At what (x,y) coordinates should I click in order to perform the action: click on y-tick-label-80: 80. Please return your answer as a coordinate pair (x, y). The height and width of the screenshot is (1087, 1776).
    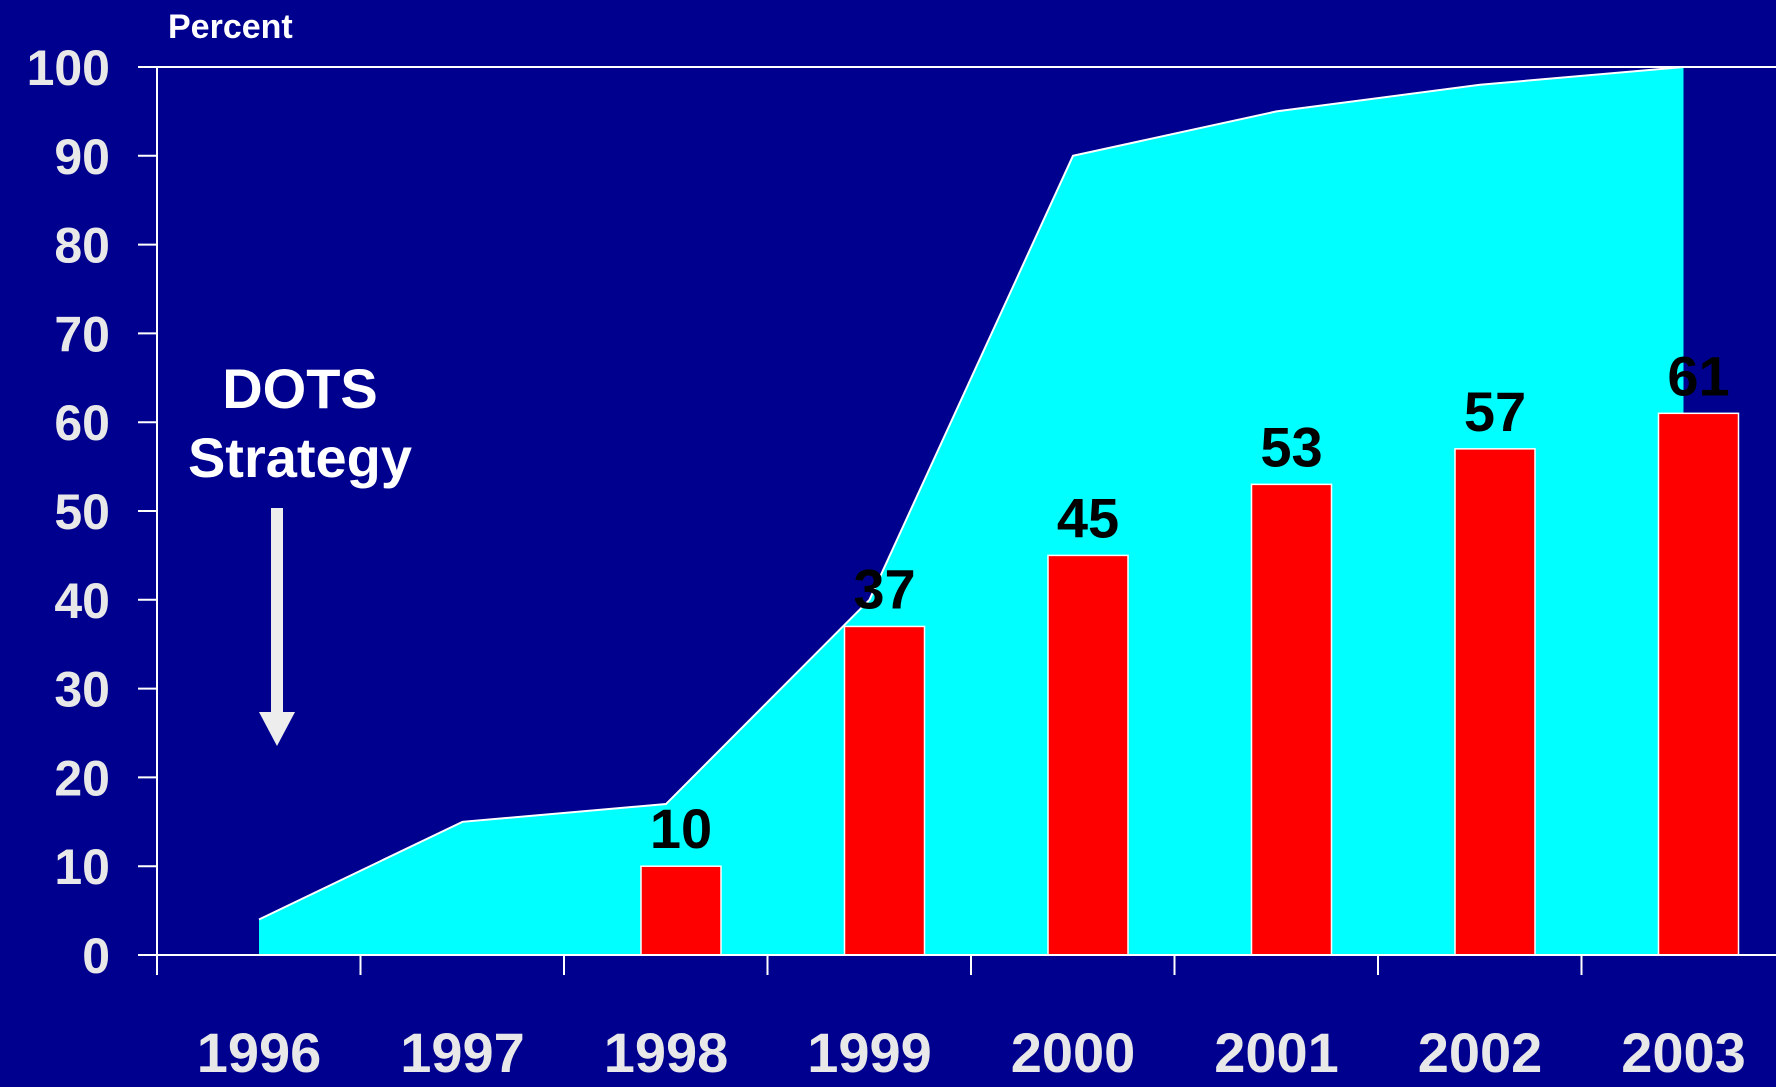
    Looking at the image, I should click on (82, 246).